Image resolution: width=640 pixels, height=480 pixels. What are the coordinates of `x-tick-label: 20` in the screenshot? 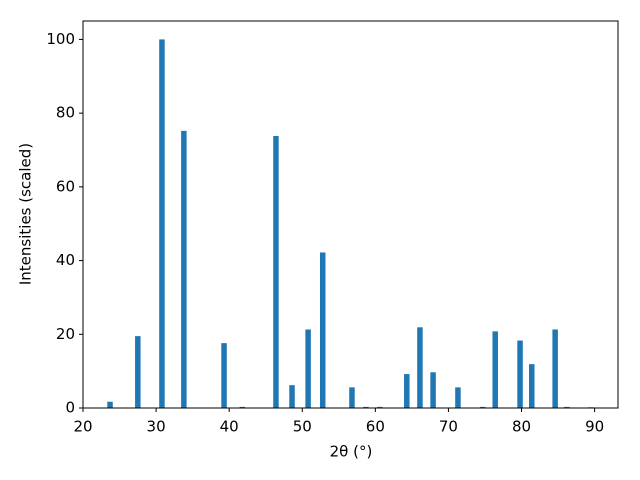 It's located at (82, 427).